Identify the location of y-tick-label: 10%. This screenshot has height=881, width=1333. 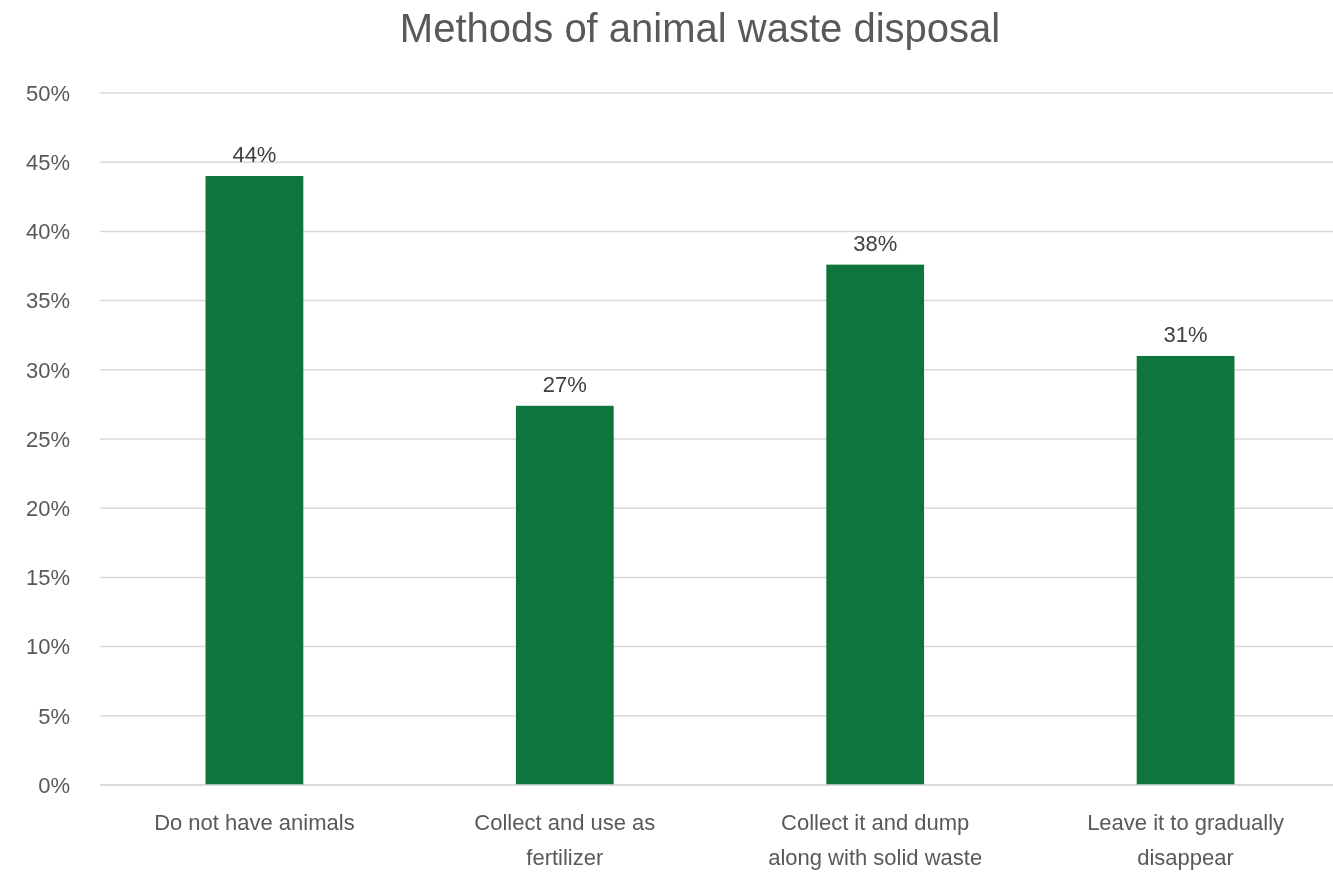
(47, 647).